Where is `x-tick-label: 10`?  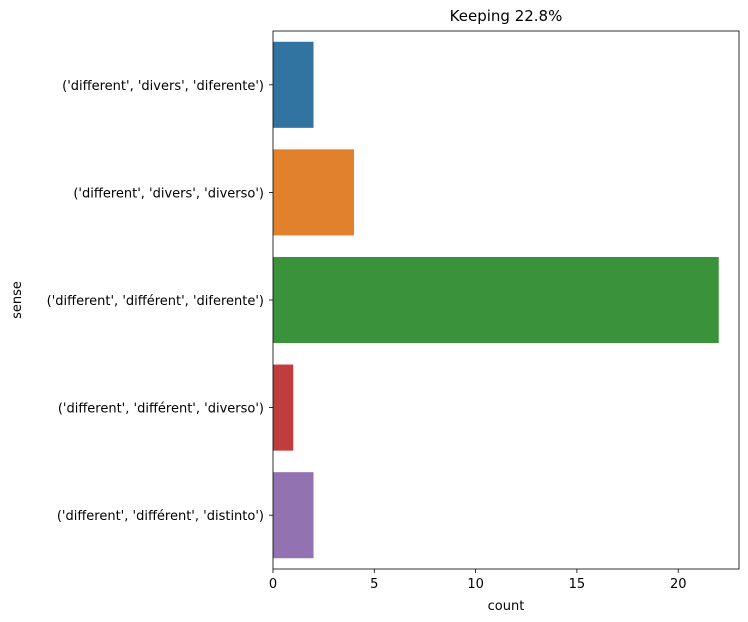
x-tick-label: 10 is located at coordinates (475, 584).